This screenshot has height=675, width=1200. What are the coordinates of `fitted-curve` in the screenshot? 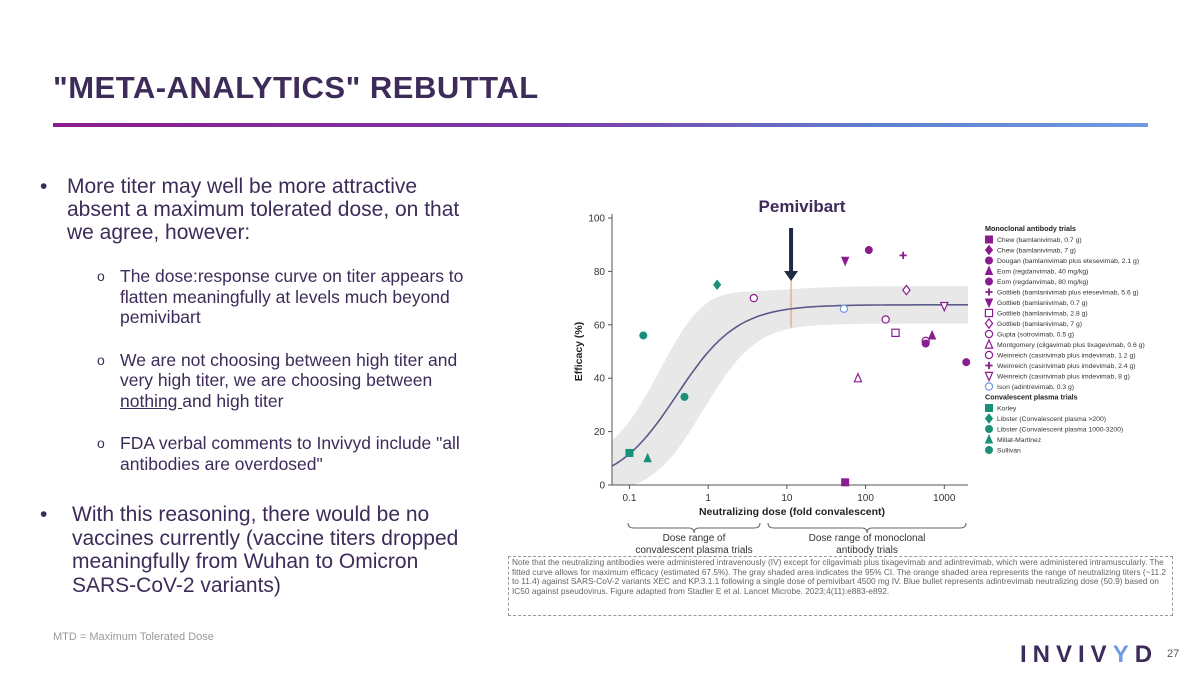 It's located at (789, 385).